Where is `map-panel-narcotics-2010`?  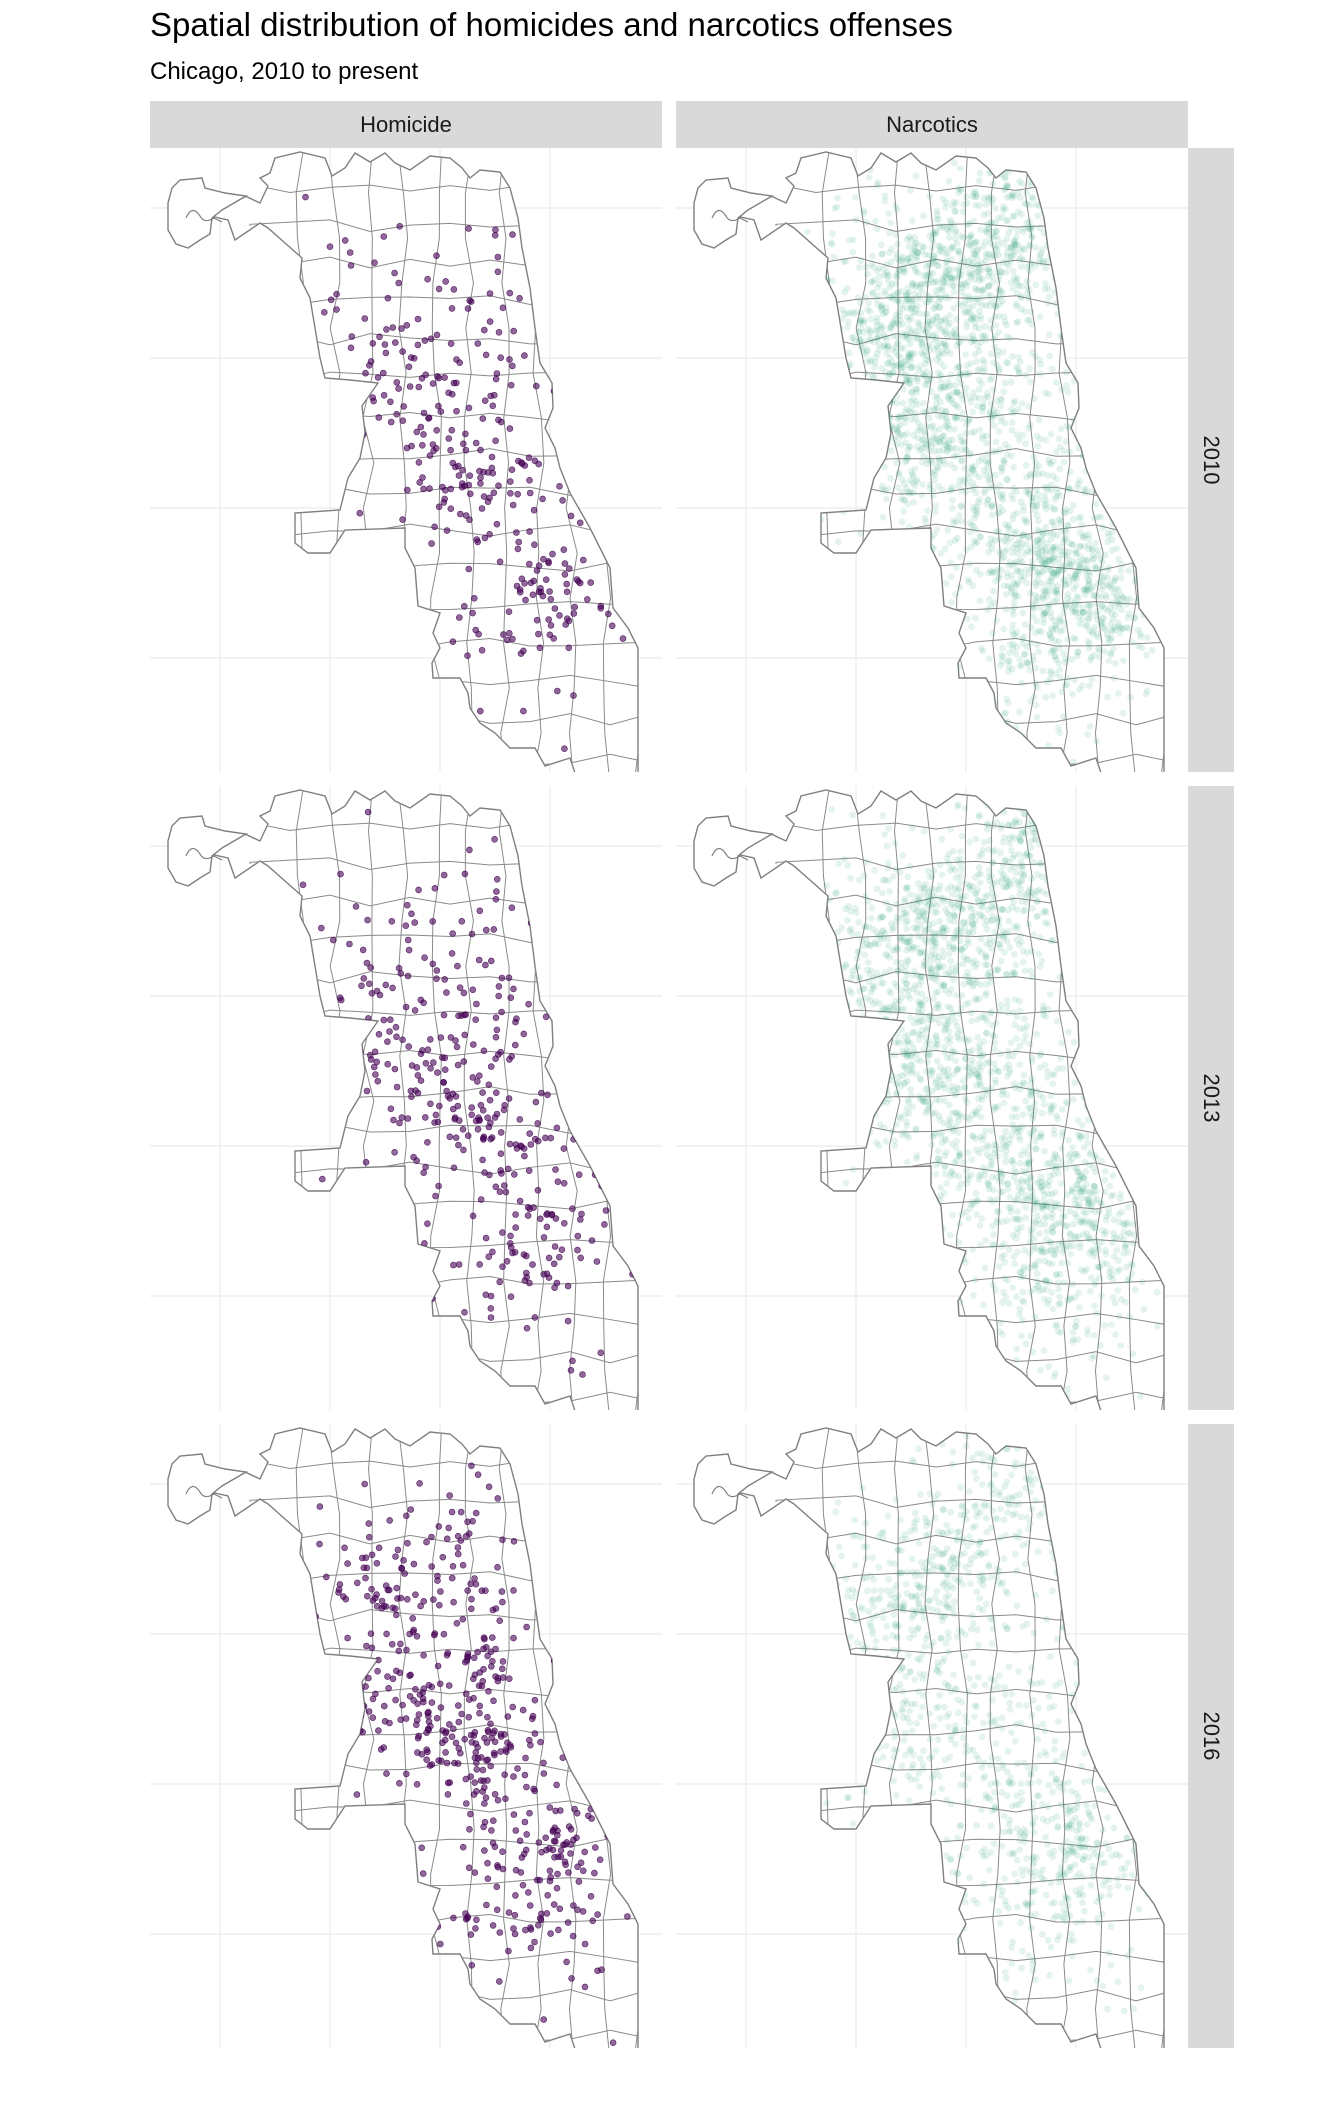 map-panel-narcotics-2010 is located at coordinates (932, 460).